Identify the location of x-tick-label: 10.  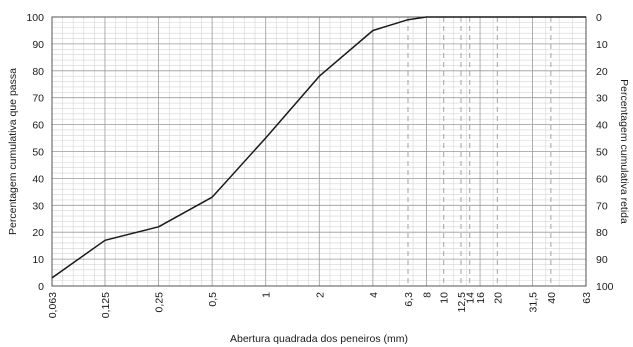
(445, 298).